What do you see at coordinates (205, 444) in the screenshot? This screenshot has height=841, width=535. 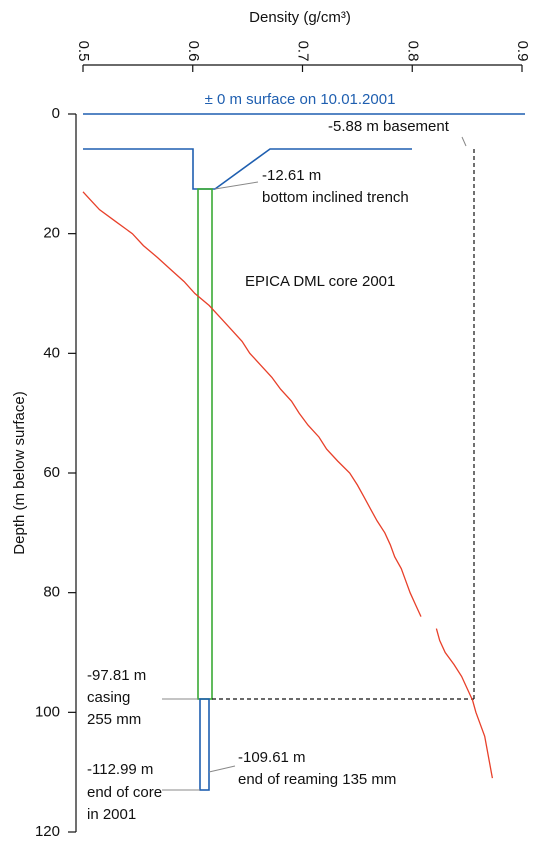 I see `casing` at bounding box center [205, 444].